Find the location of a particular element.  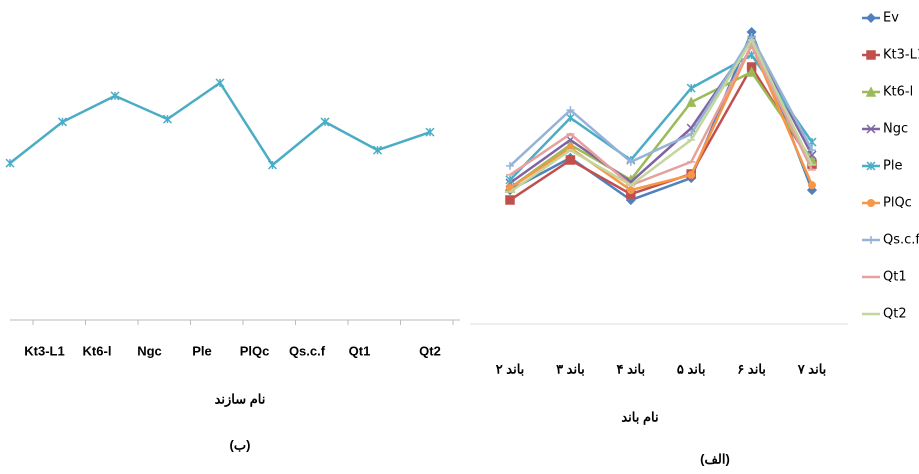

x-axis-title: نام سازند is located at coordinates (240, 399).